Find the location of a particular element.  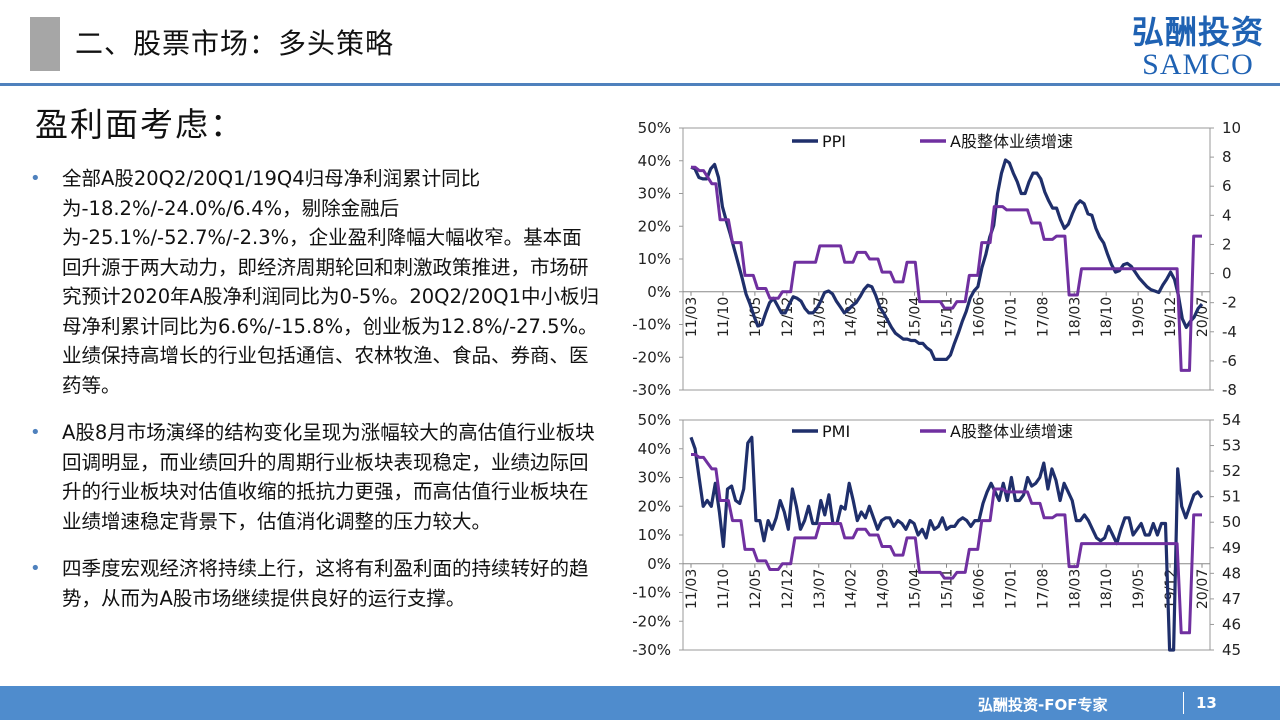

right-tick-label: -6 is located at coordinates (1229, 361).